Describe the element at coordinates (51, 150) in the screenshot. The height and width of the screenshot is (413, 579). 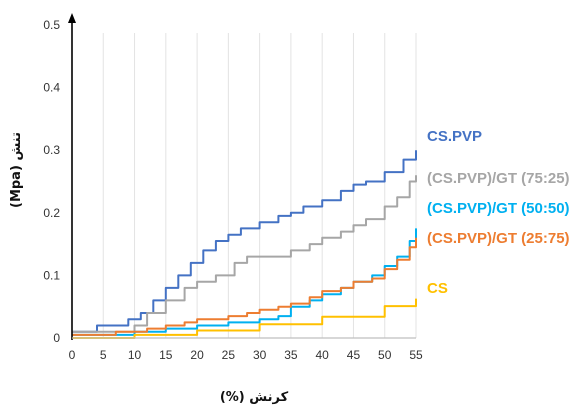
I see `y-tick-label: 0.3` at that location.